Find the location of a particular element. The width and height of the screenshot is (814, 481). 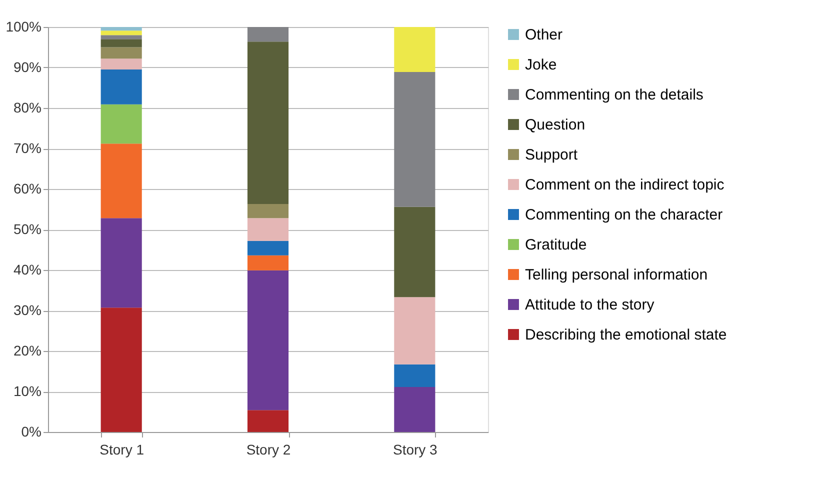

y-tick-label: 80% is located at coordinates (27, 108).